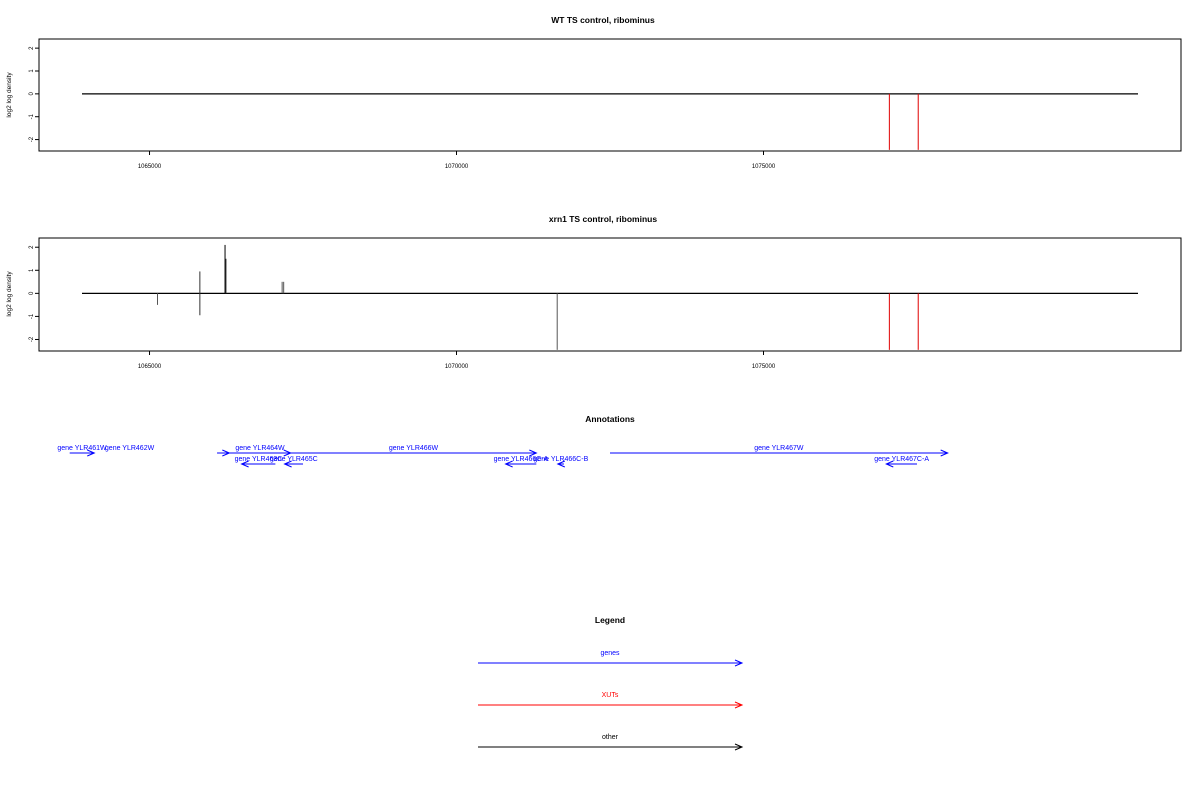  What do you see at coordinates (294, 459) in the screenshot?
I see `gene-label: gene YLR465C` at bounding box center [294, 459].